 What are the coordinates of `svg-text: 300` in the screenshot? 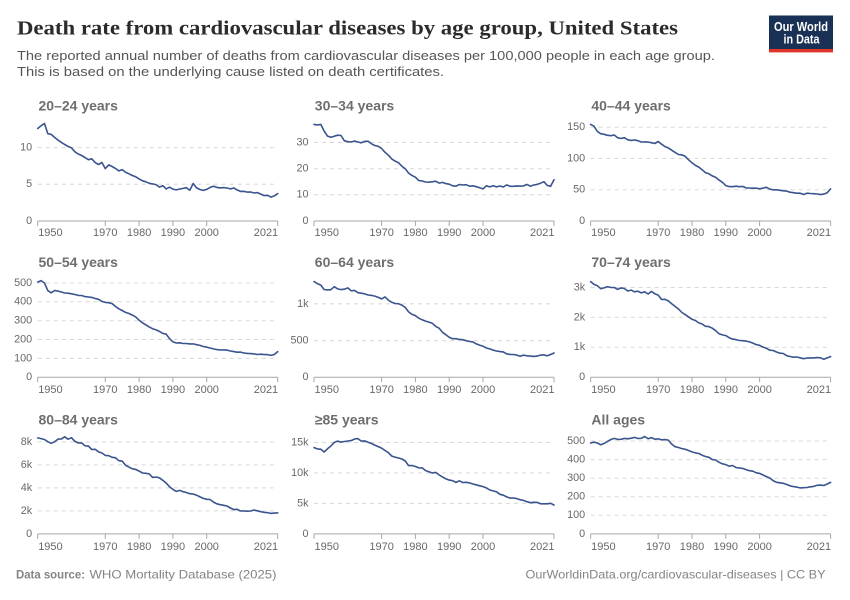 It's located at (576, 478).